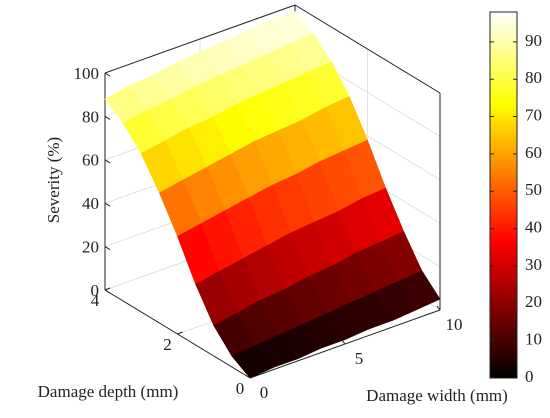 The image size is (550, 418). I want to click on colorbar-tick-label: 10, so click(533, 339).